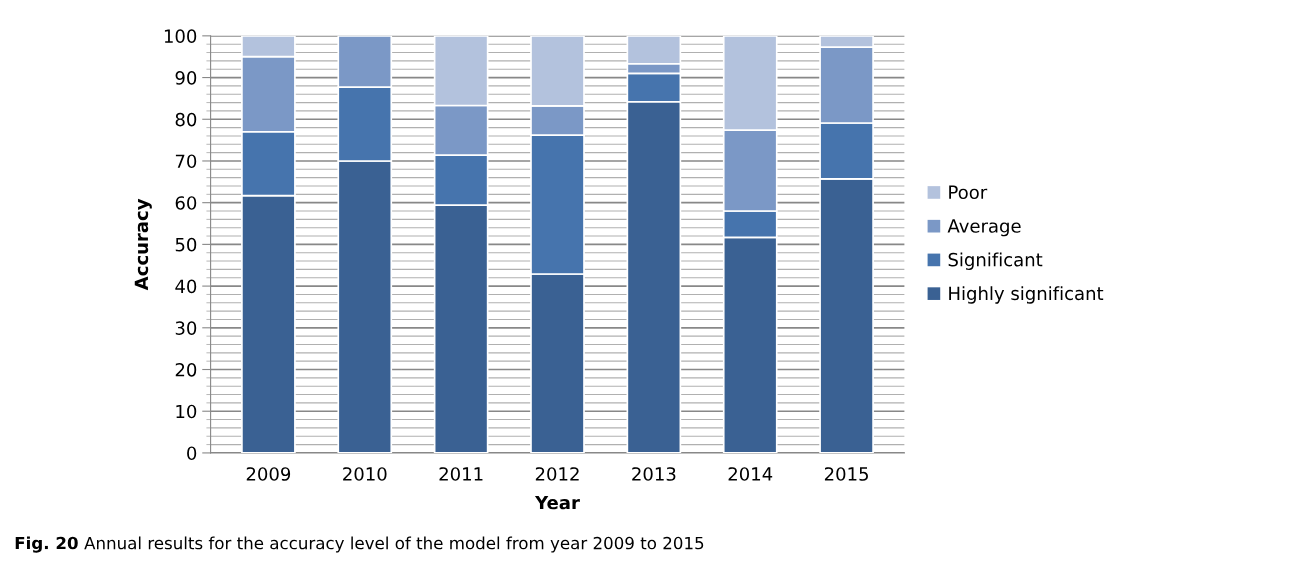 This screenshot has width=1292, height=569. Describe the element at coordinates (186, 328) in the screenshot. I see `y-tick-label: 30` at that location.